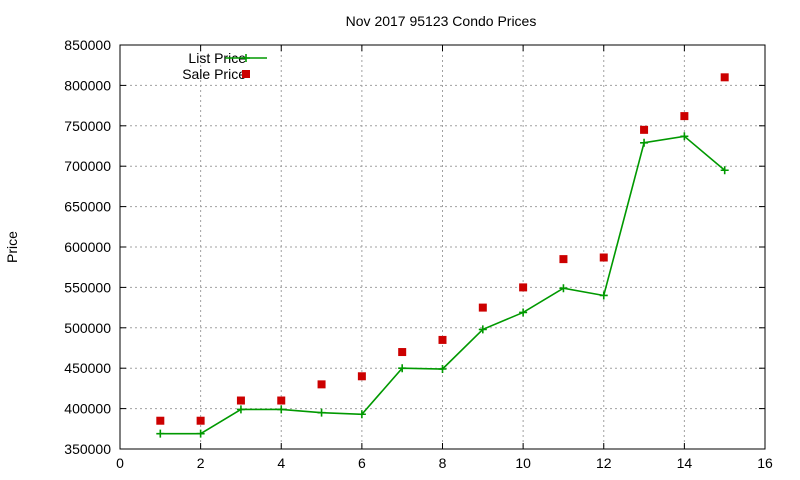 This screenshot has width=800, height=480. Describe the element at coordinates (87, 409) in the screenshot. I see `y-tick-label: 400000` at that location.